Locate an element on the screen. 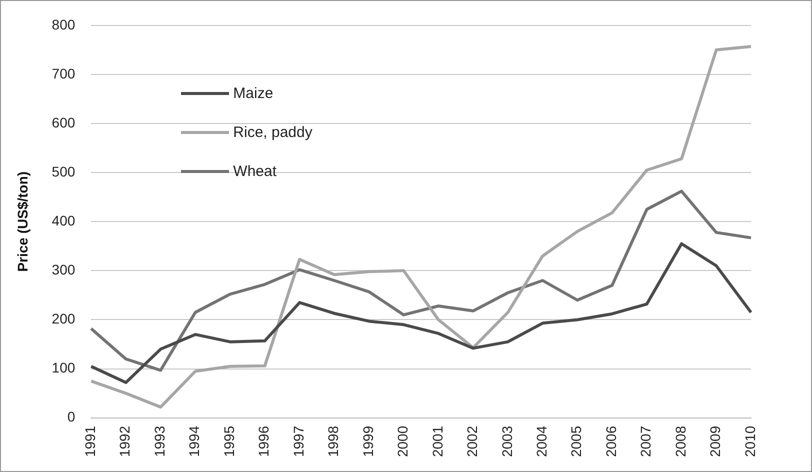  y-tick-label: 800 is located at coordinates (64, 24).